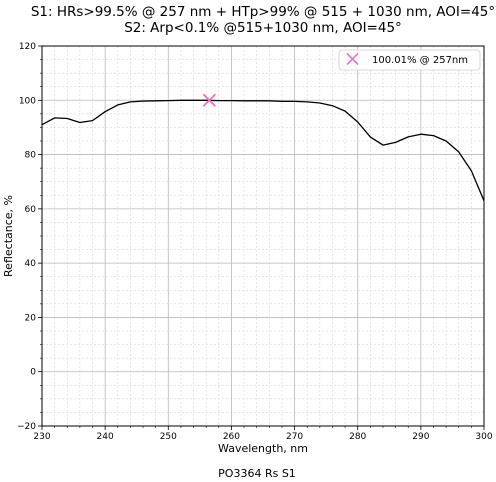 The height and width of the screenshot is (482, 496). What do you see at coordinates (357, 437) in the screenshot?
I see `x-tick-label: 280` at bounding box center [357, 437].